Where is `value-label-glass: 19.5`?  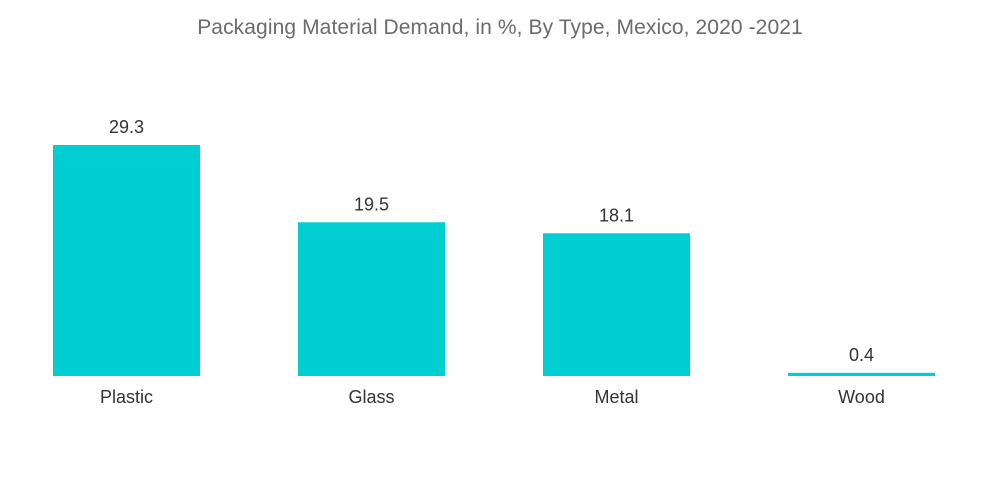 value-label-glass: 19.5 is located at coordinates (371, 204).